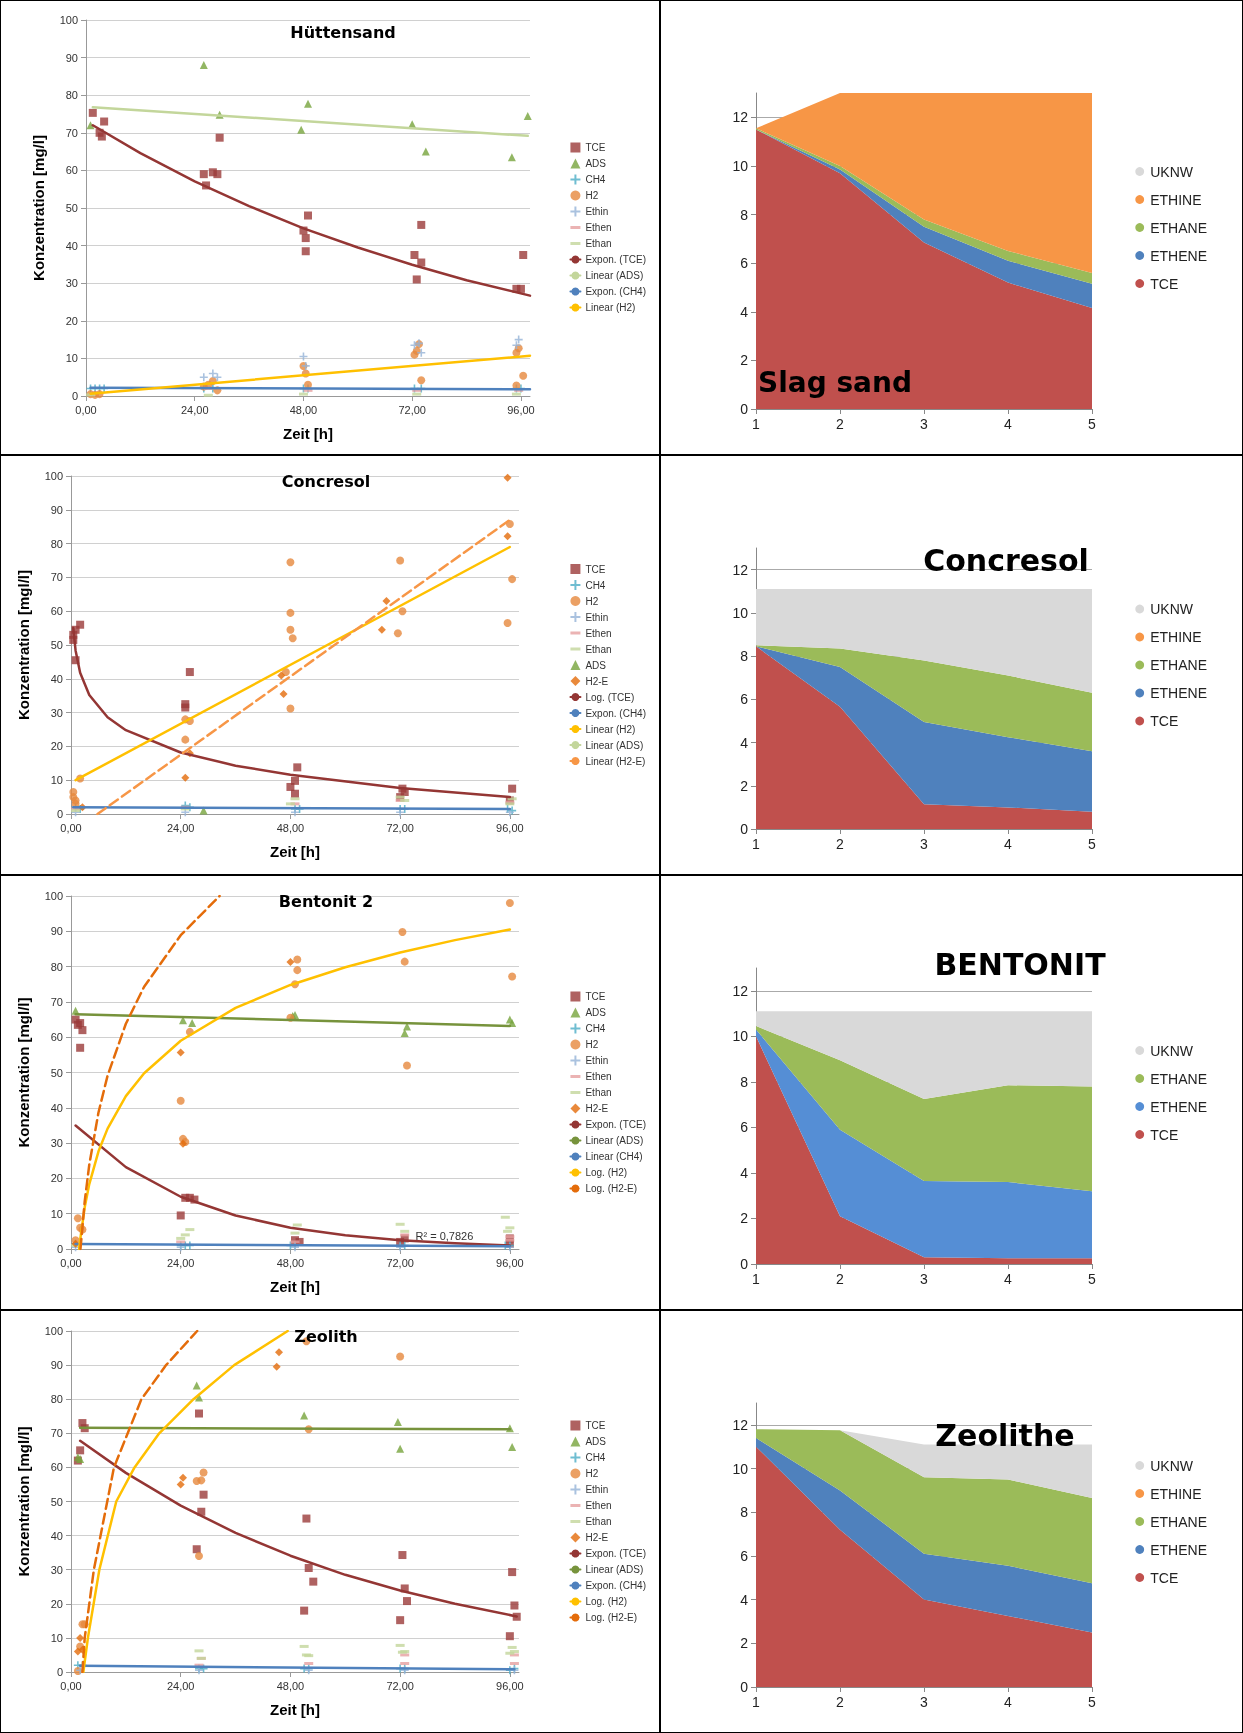  I want to click on legend-label: Log. (TCE), so click(610, 697).